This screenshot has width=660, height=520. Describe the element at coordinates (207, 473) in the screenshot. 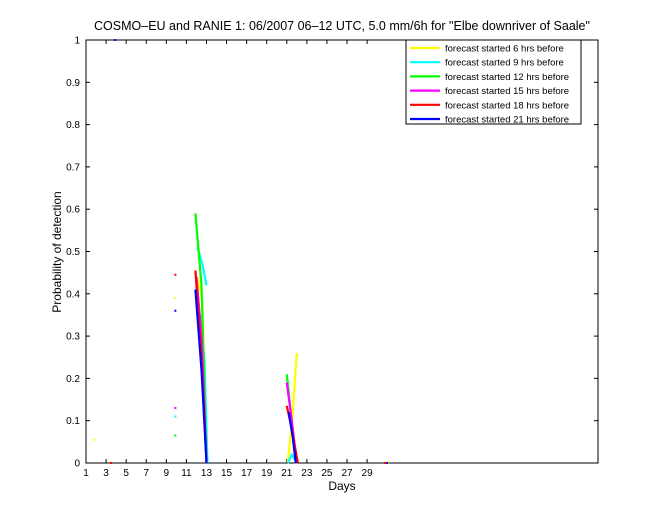

I see `x-tick-label: 13` at that location.